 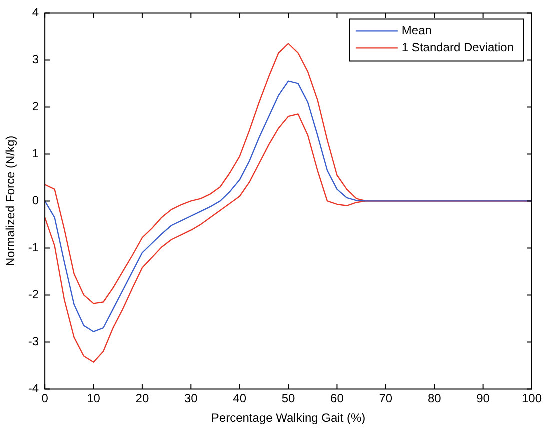 I want to click on legend-label: 1 Standard Deviation, so click(x=458, y=47).